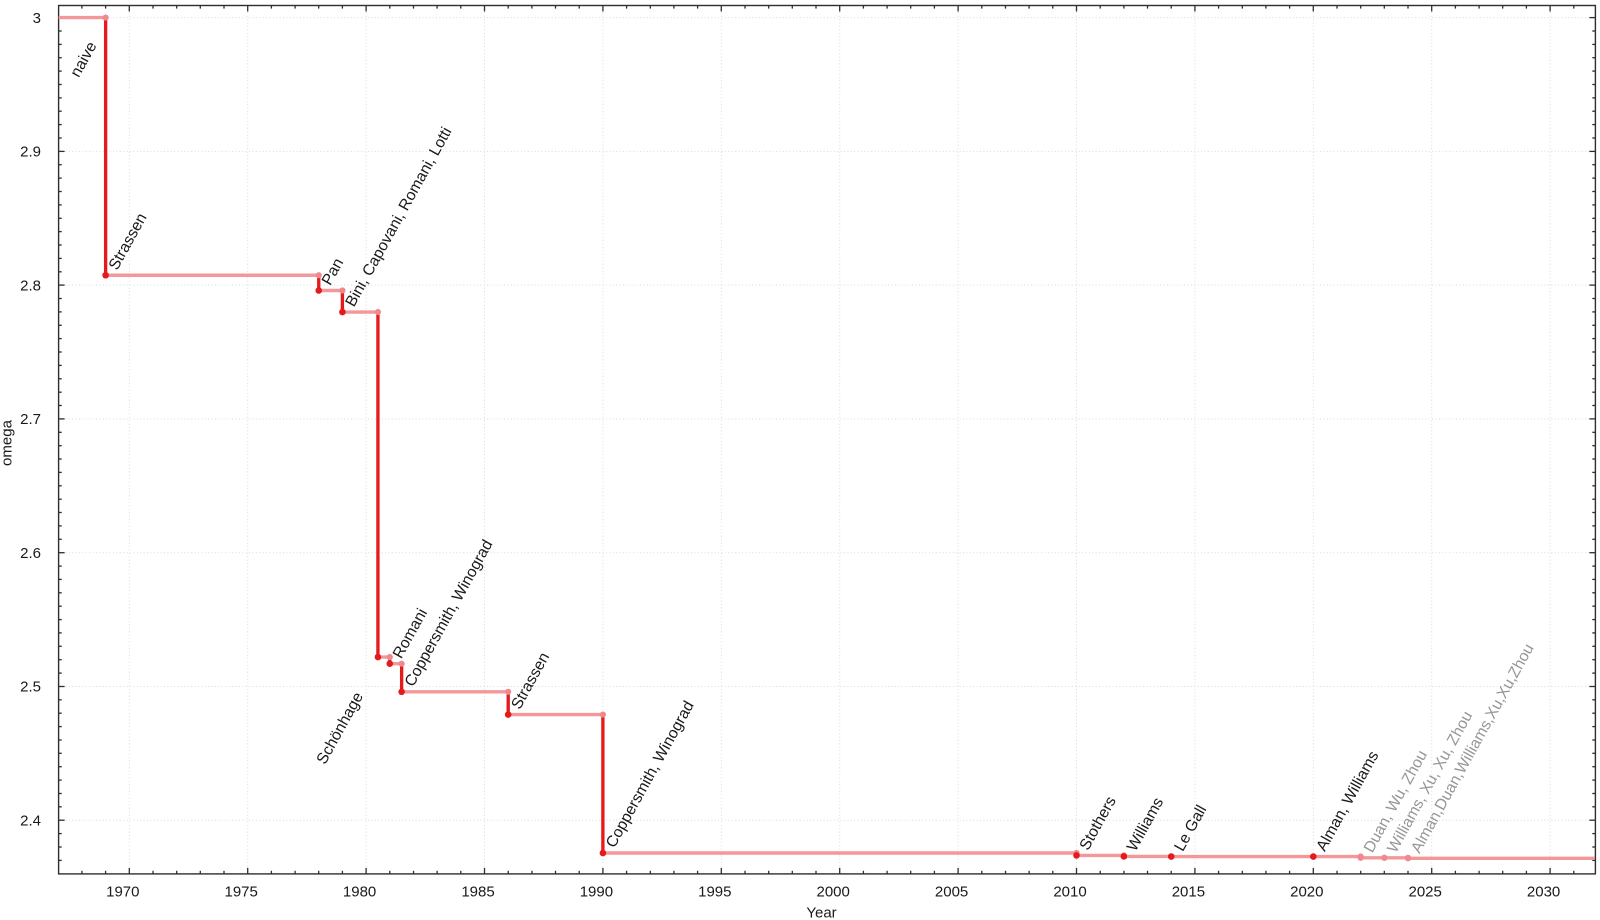 This screenshot has width=1600, height=920. Describe the element at coordinates (30, 419) in the screenshot. I see `svg-text: 2.7` at that location.